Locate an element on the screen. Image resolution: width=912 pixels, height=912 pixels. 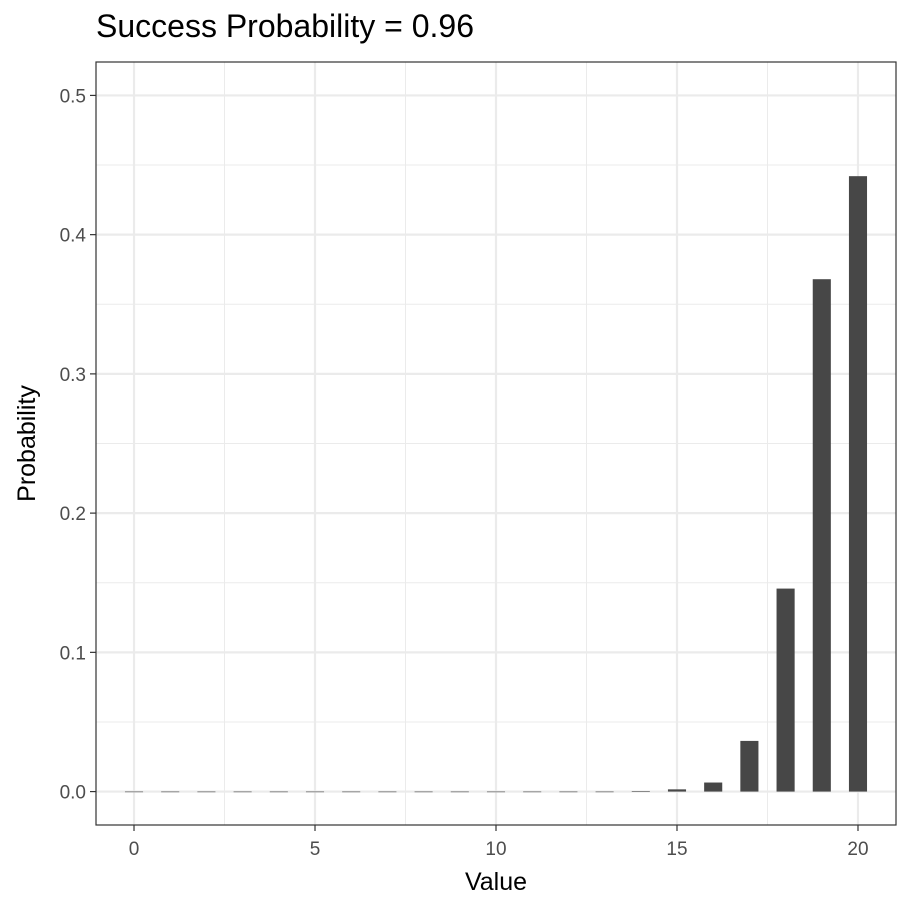
y-tick-label: 0.4 is located at coordinates (73, 236).